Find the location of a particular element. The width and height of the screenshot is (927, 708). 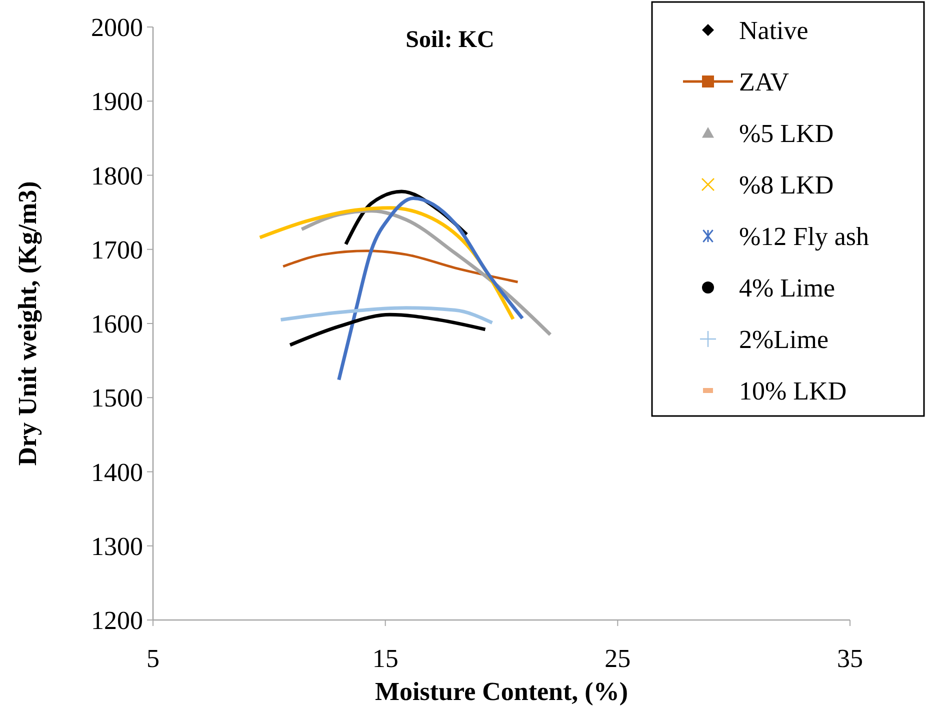

y-tick-label: 1600 is located at coordinates (117, 324).